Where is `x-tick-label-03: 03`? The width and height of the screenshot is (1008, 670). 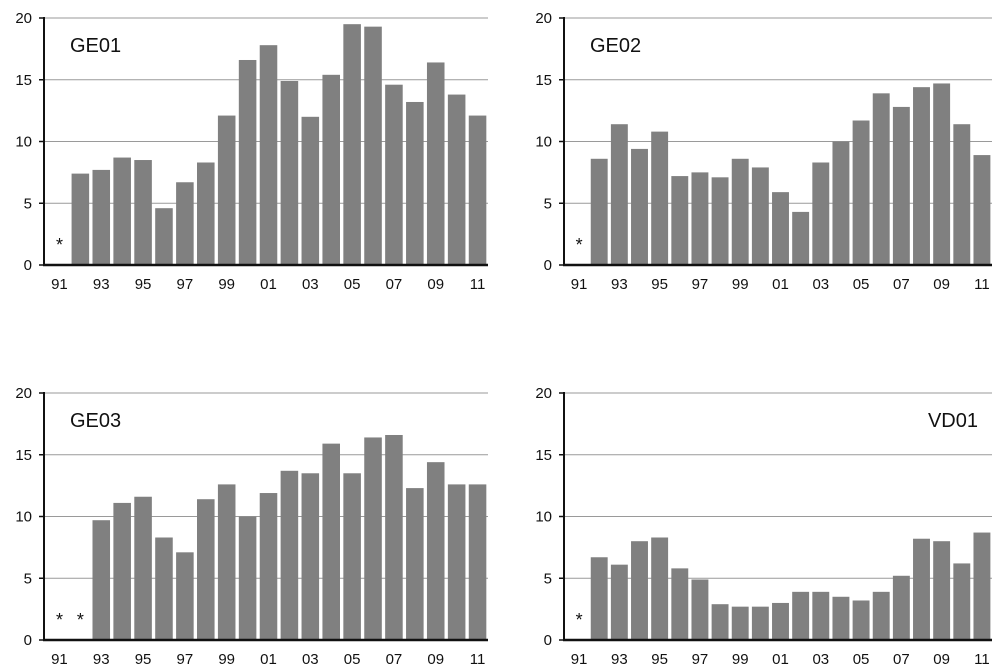 x-tick-label-03: 03 is located at coordinates (310, 659).